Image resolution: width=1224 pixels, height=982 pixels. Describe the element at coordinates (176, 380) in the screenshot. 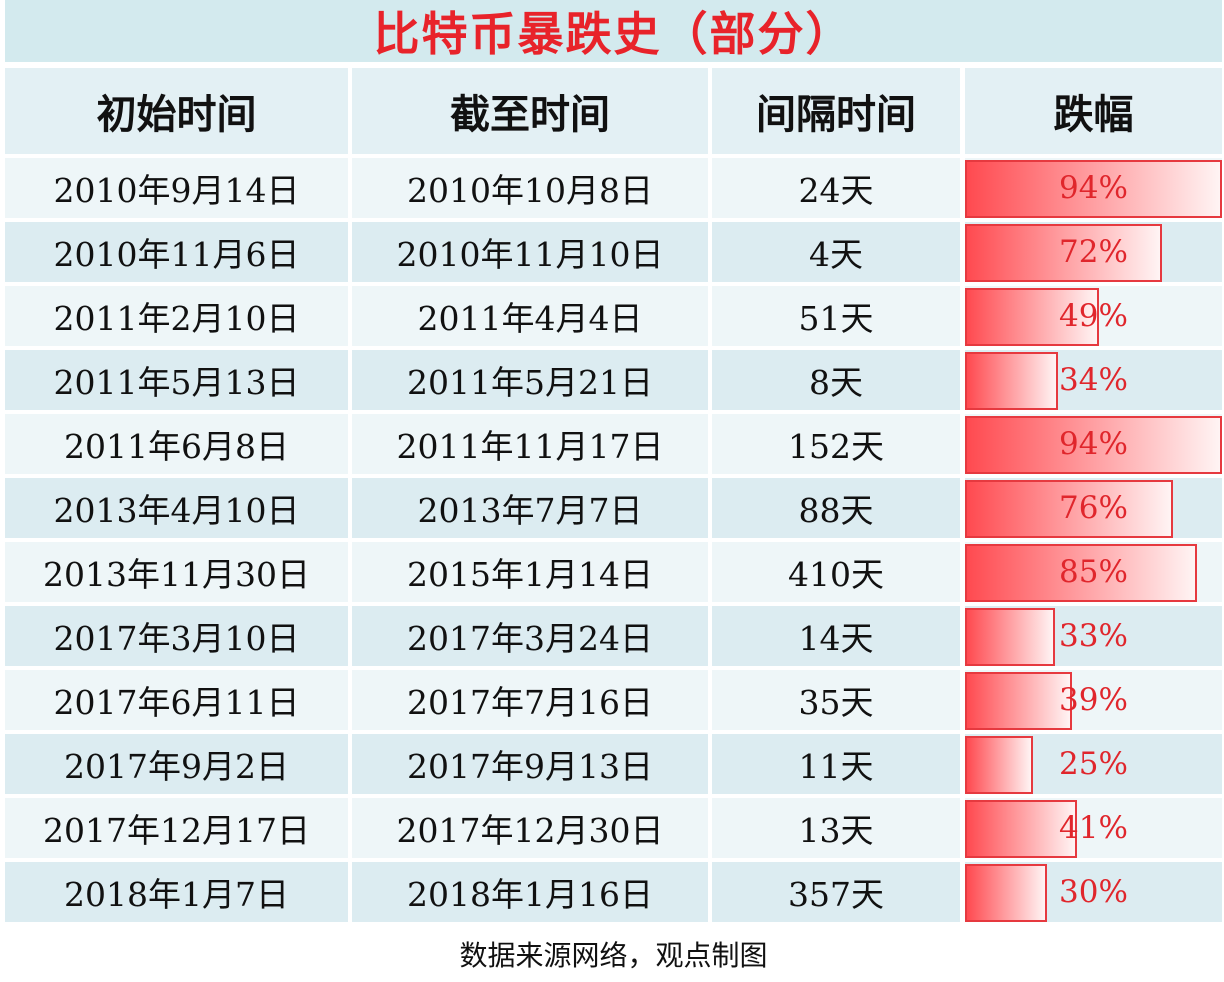

I see `table-cell: 2011年5月13日` at that location.